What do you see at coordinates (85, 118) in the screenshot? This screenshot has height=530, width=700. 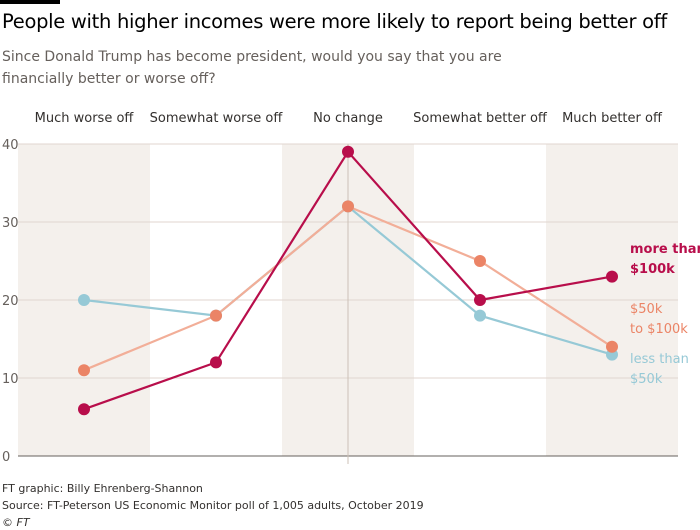 I see `category-label: Much worse off` at bounding box center [85, 118].